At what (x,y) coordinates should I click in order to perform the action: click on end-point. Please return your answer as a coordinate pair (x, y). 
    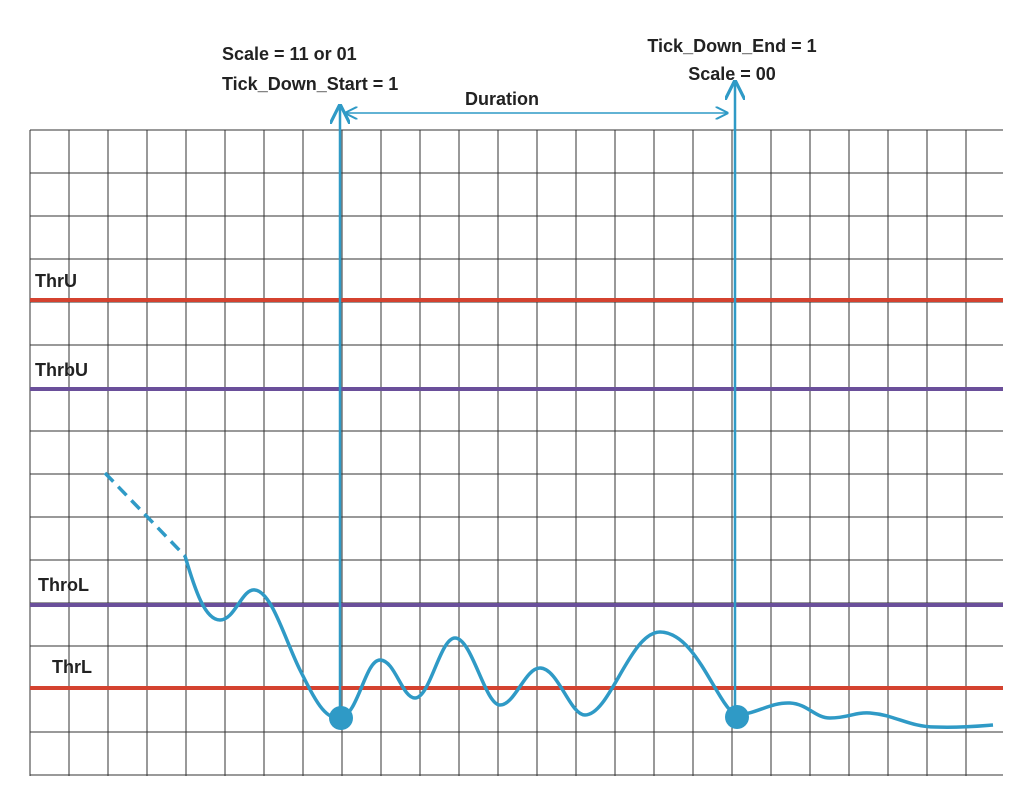
    Looking at the image, I should click on (737, 717).